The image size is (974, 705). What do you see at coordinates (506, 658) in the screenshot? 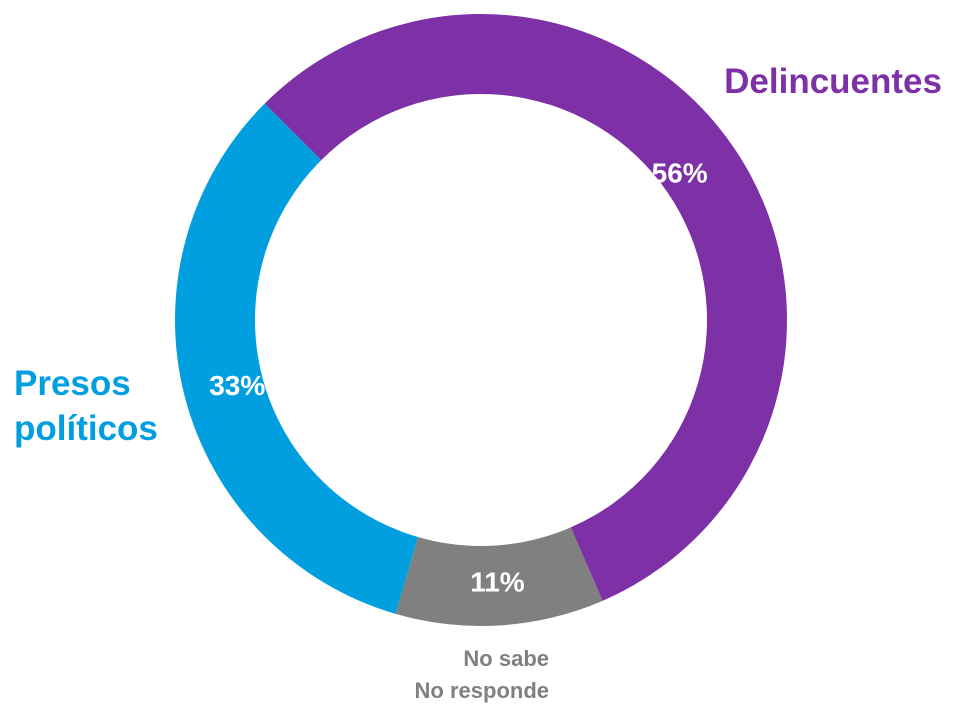
I see `category-label-line: No sabe` at bounding box center [506, 658].